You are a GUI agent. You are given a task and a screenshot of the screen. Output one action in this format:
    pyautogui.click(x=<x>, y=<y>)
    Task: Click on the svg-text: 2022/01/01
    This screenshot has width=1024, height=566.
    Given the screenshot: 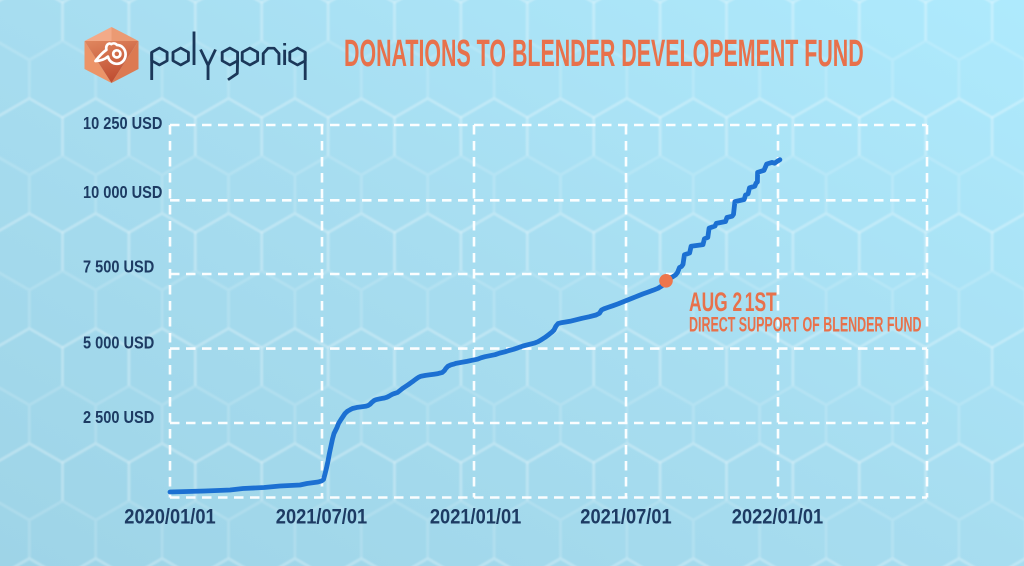 What is the action you would take?
    pyautogui.click(x=777, y=516)
    